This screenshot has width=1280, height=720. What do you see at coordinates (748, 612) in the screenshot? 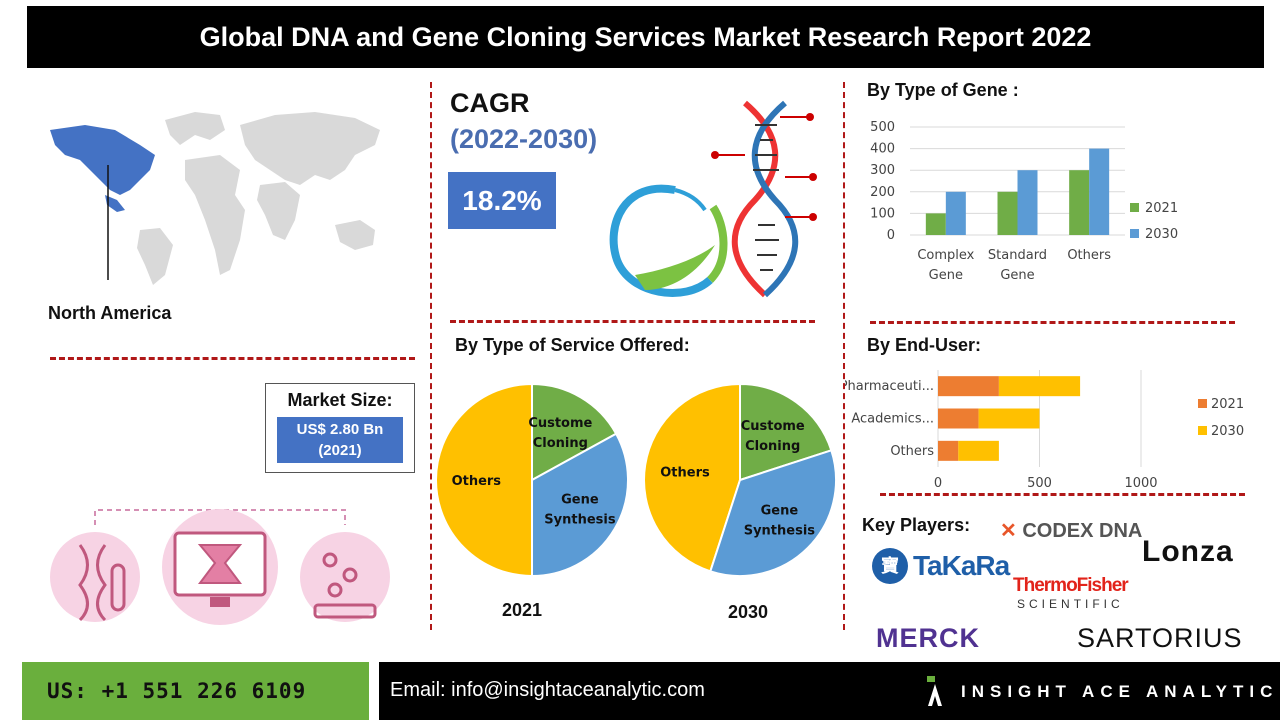
I see `pie-2030-title: 2030` at bounding box center [748, 612].